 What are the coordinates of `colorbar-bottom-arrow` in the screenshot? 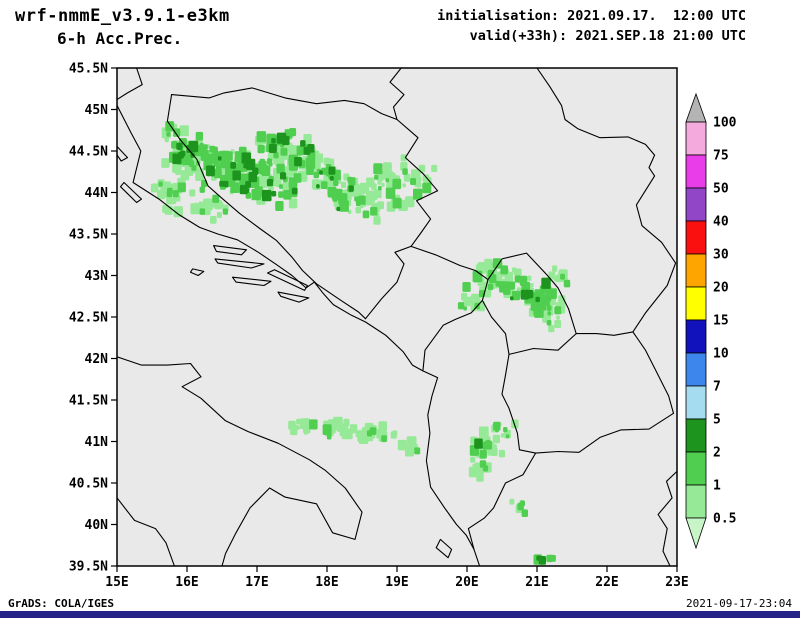 It's located at (696, 533).